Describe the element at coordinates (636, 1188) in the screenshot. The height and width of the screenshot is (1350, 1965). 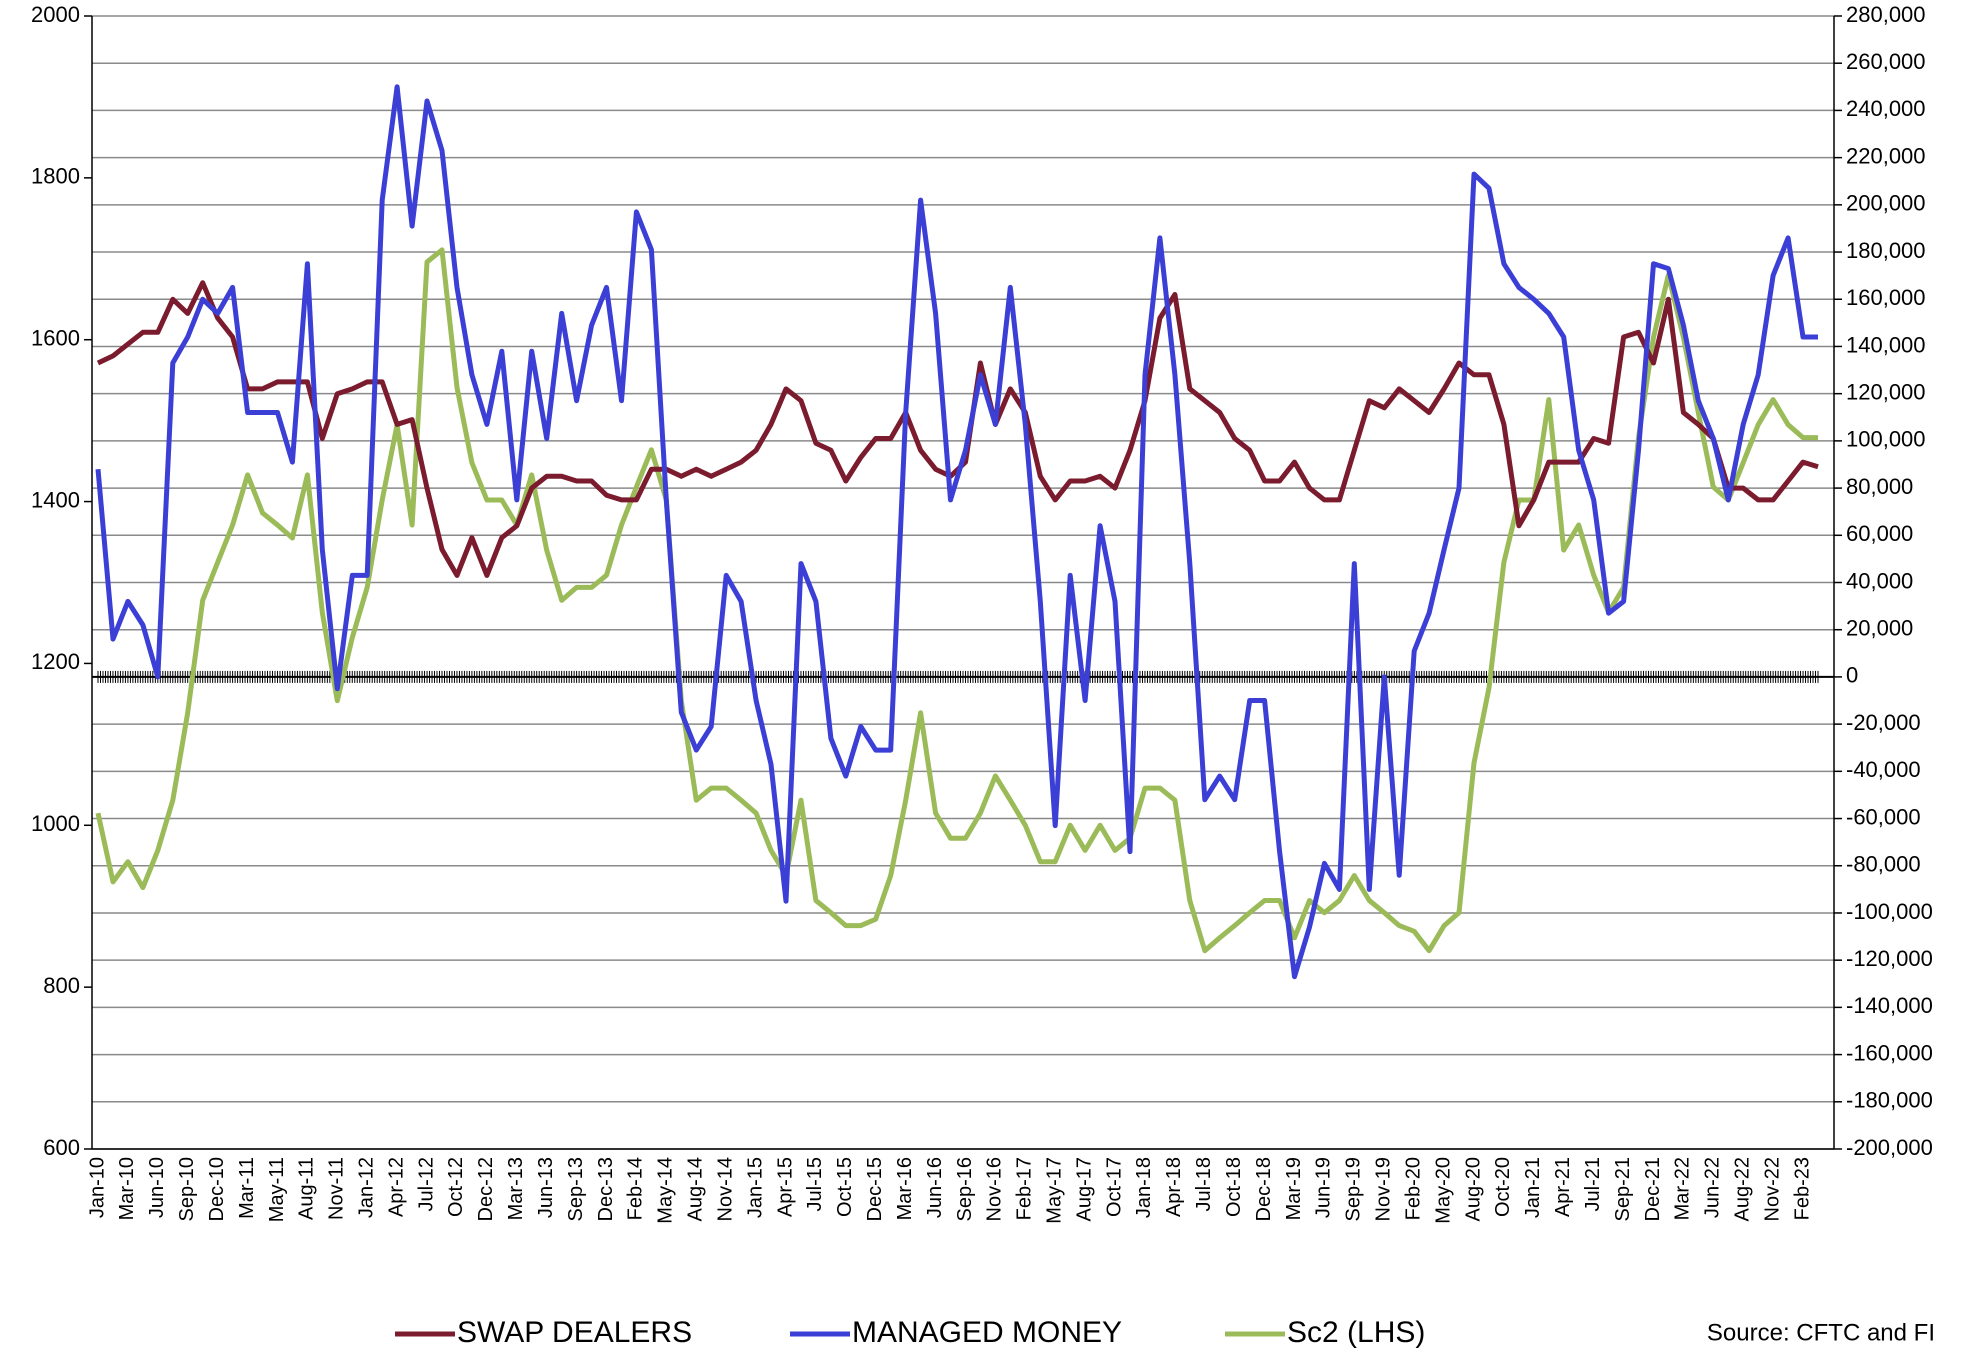
I see `x-tick-label: Feb-14` at that location.